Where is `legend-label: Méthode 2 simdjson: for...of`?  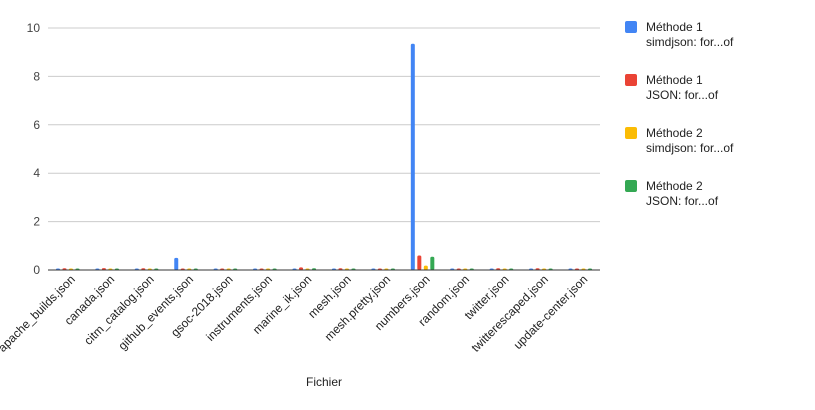
legend-label: Méthode 2 simdjson: for...of is located at coordinates (690, 140).